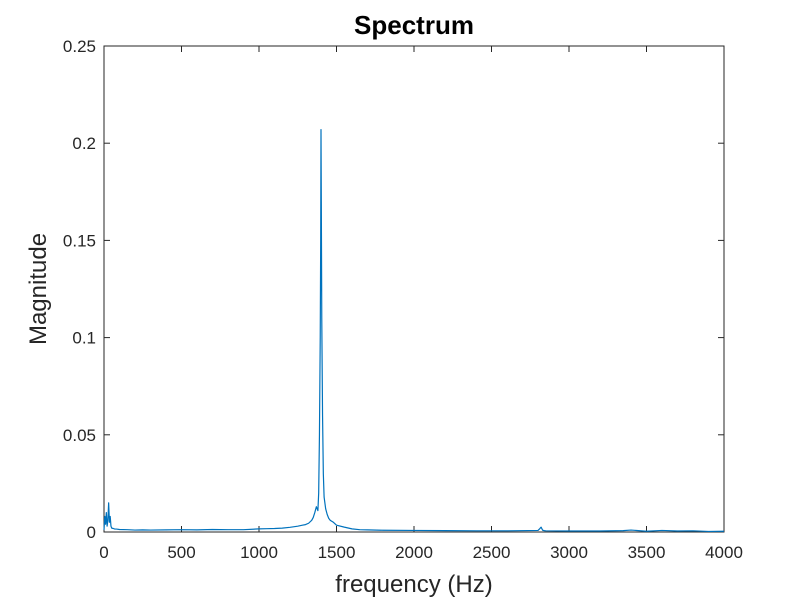 Image resolution: width=800 pixels, height=605 pixels. I want to click on x-tick-label: 3000, so click(569, 552).